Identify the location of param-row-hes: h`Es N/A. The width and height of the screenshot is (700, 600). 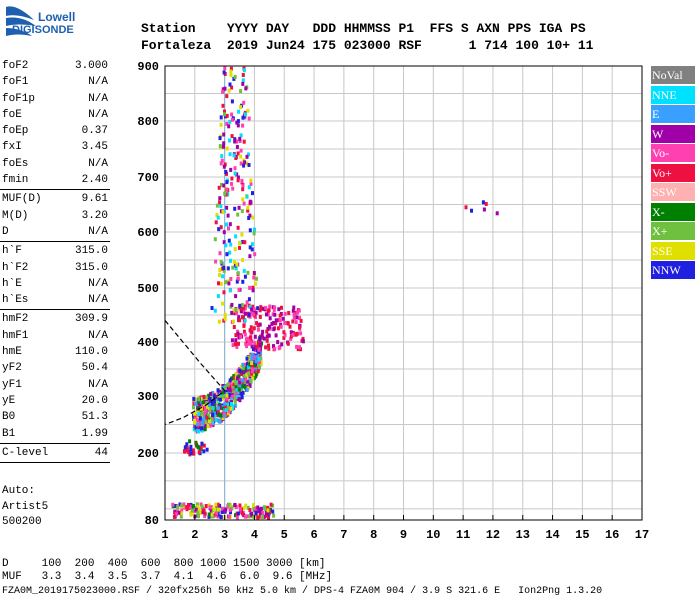
(55, 300).